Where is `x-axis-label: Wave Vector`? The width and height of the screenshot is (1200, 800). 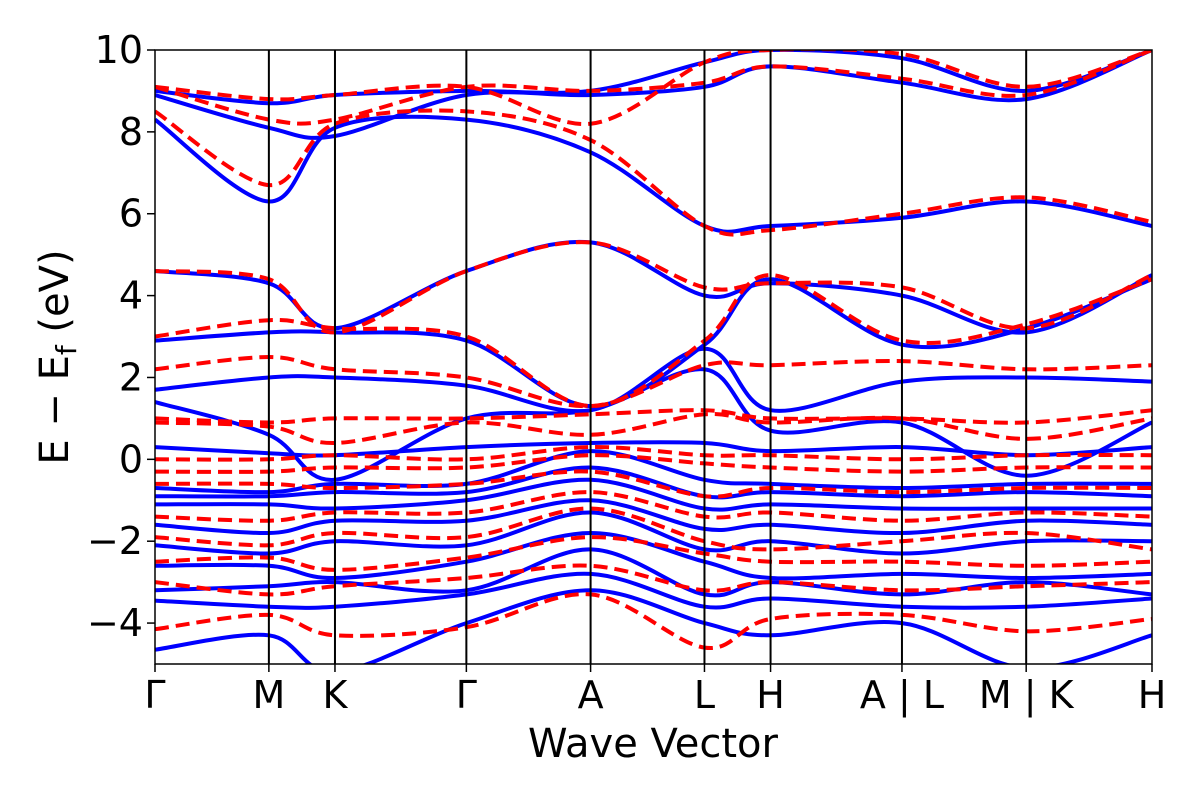 x-axis-label: Wave Vector is located at coordinates (653, 744).